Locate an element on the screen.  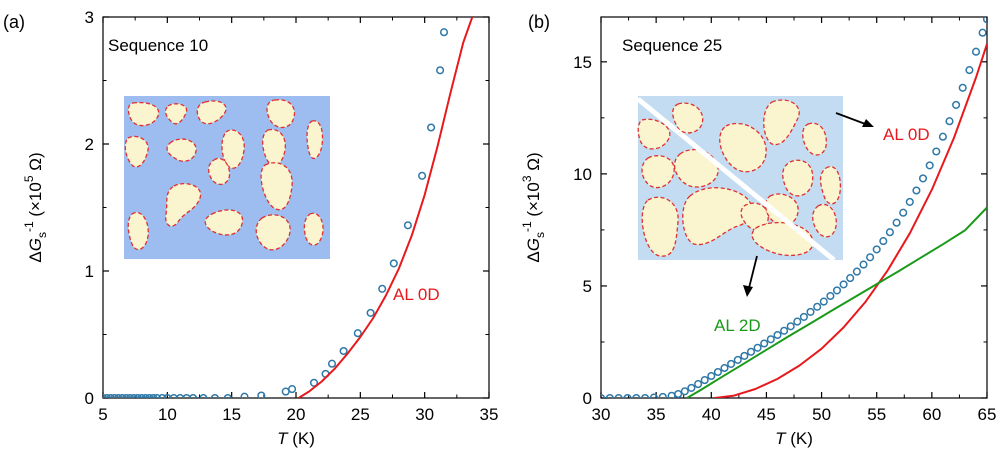
panel-b-al2d-label: AL 2D is located at coordinates (737, 325).